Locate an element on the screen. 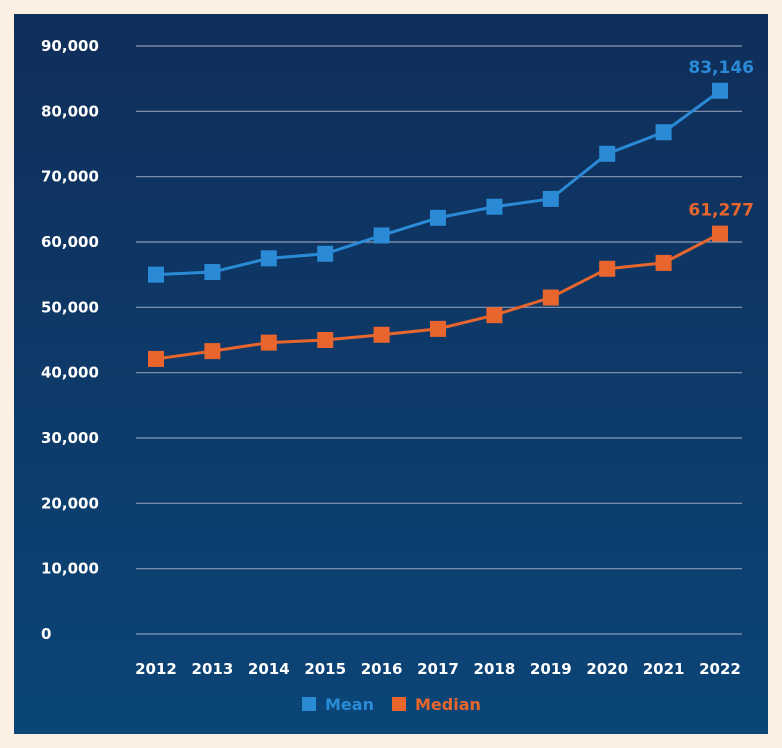 The height and width of the screenshot is (748, 782). y-tick-label: 50,000 is located at coordinates (70, 307).